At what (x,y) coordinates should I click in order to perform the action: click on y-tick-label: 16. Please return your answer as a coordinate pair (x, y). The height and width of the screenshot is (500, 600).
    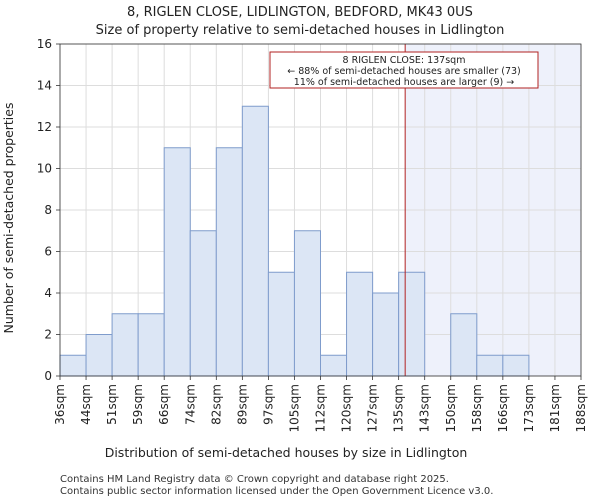
    Looking at the image, I should click on (44, 44).